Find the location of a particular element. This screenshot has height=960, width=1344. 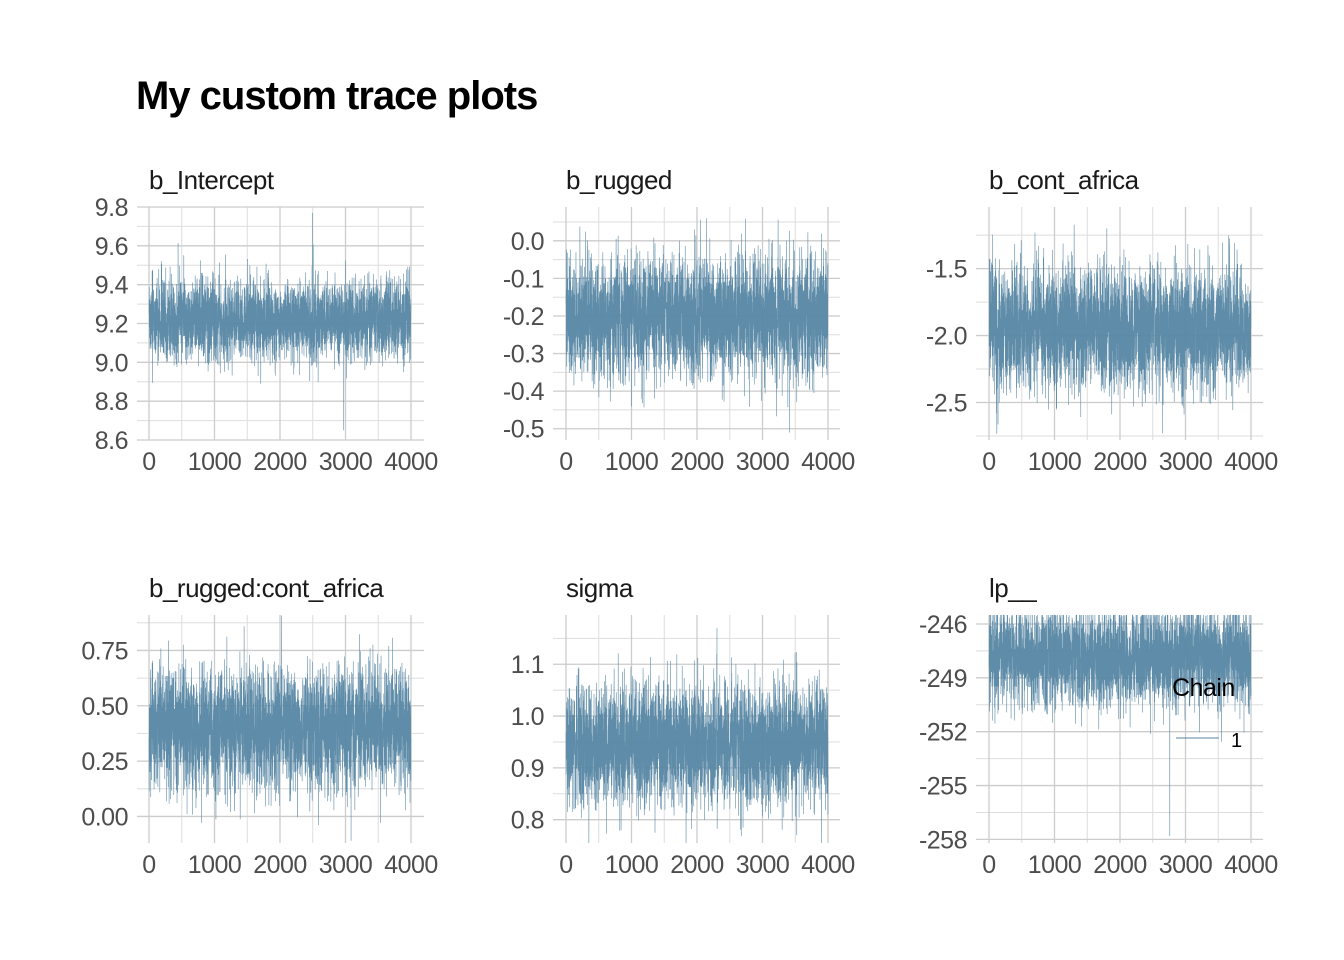

y-tick-label: 9.6 is located at coordinates (111, 247).